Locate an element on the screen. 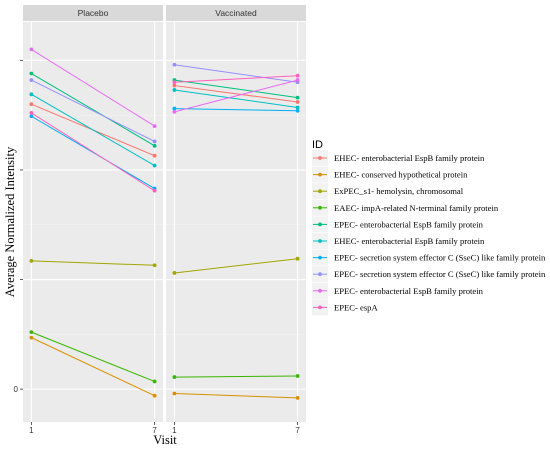  legend-entry-label: EPEC- espA is located at coordinates (356, 307).